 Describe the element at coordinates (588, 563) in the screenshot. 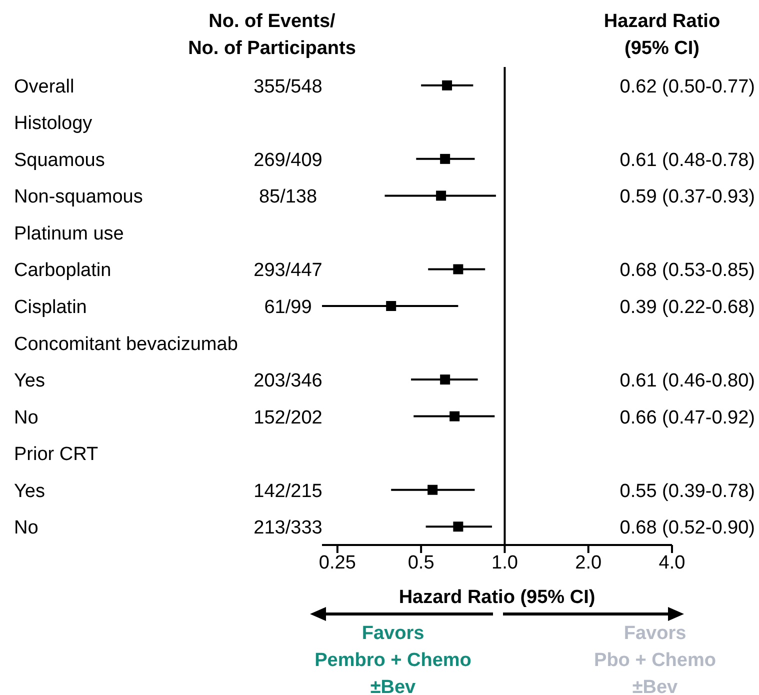

I see `x-tick-label: 2.0` at that location.